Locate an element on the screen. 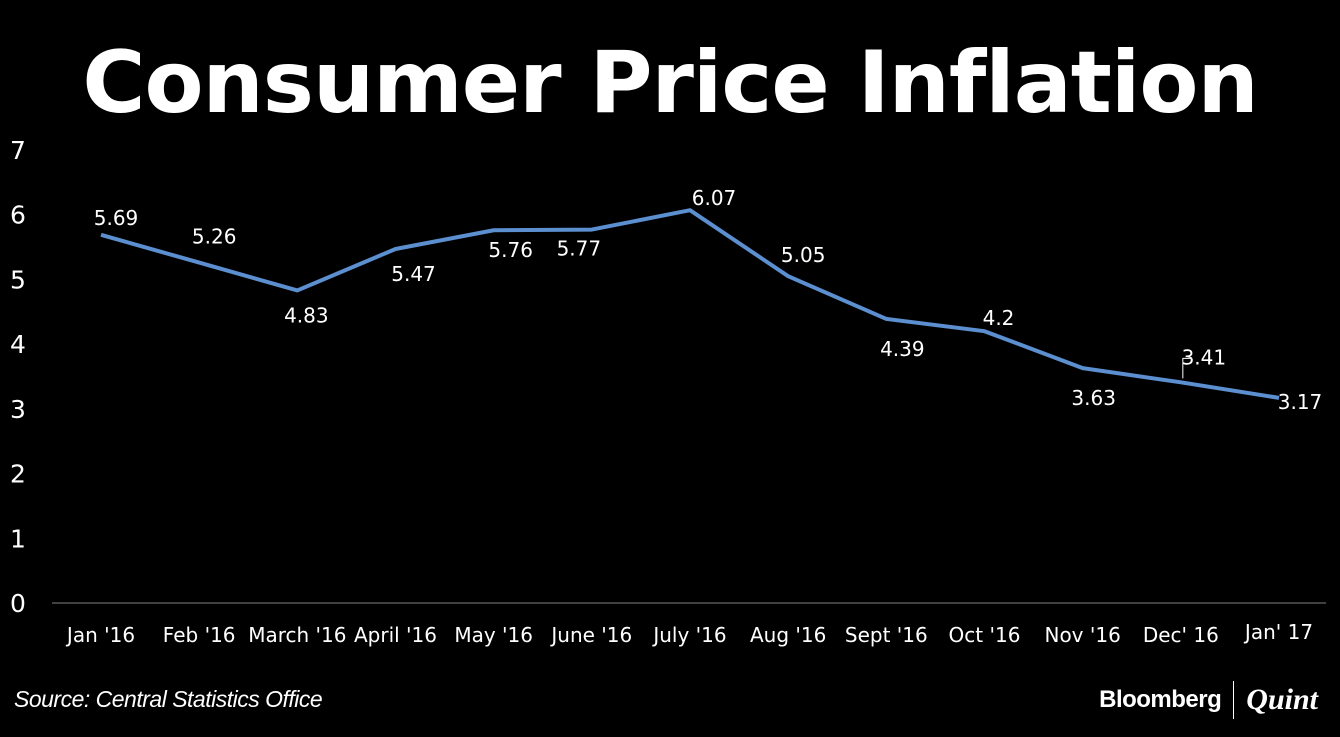 The image size is (1340, 737). y-tick-label: 1 is located at coordinates (18, 538).